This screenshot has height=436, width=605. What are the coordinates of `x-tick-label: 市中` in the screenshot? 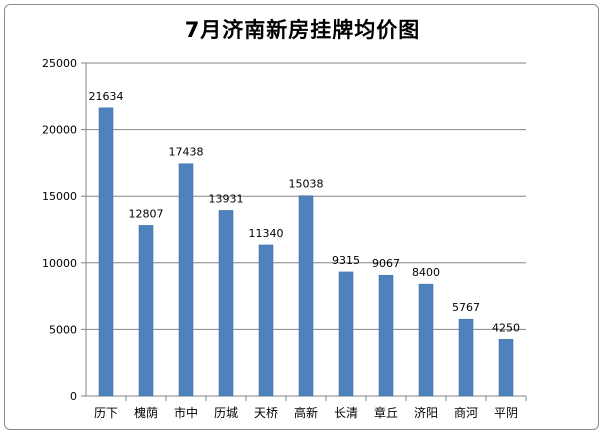 It's located at (186, 412).